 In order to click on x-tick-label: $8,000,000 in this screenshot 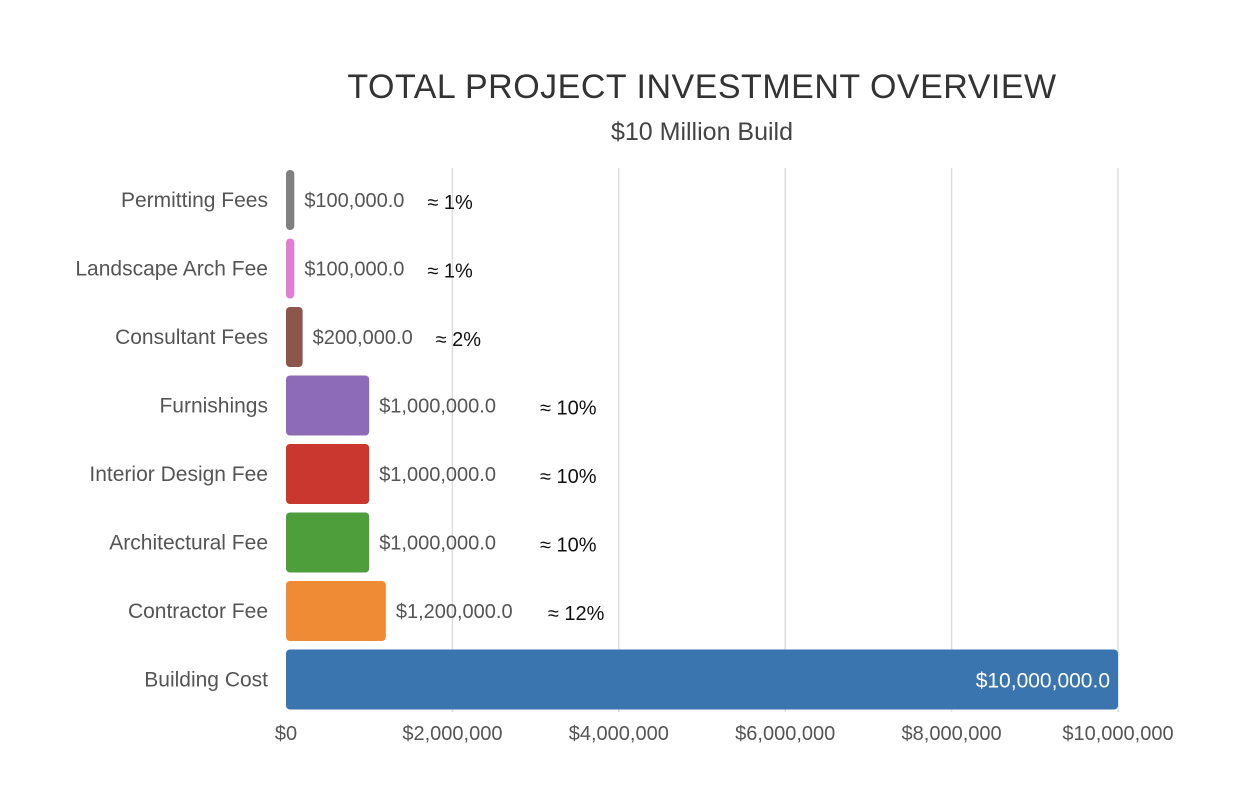, I will do `click(952, 734)`.